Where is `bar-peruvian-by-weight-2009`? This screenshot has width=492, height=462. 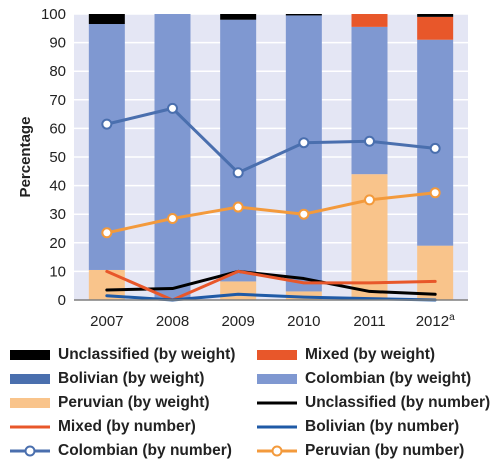
bar-peruvian-by-weight-2009 is located at coordinates (238, 290).